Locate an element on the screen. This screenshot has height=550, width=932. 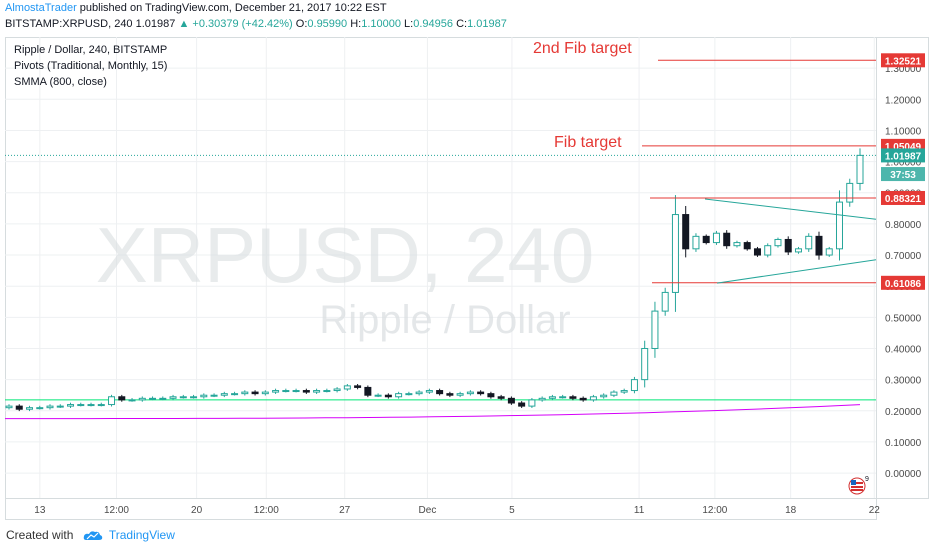
watermark-symbol: XRPUSD, 240 is located at coordinates (345, 255).